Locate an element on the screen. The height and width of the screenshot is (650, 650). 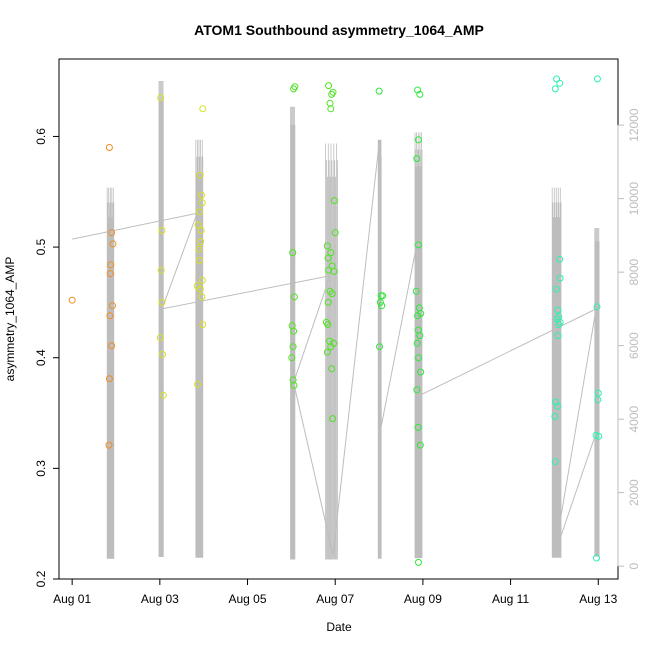
x-tick-label: Aug 01 is located at coordinates (72, 599).